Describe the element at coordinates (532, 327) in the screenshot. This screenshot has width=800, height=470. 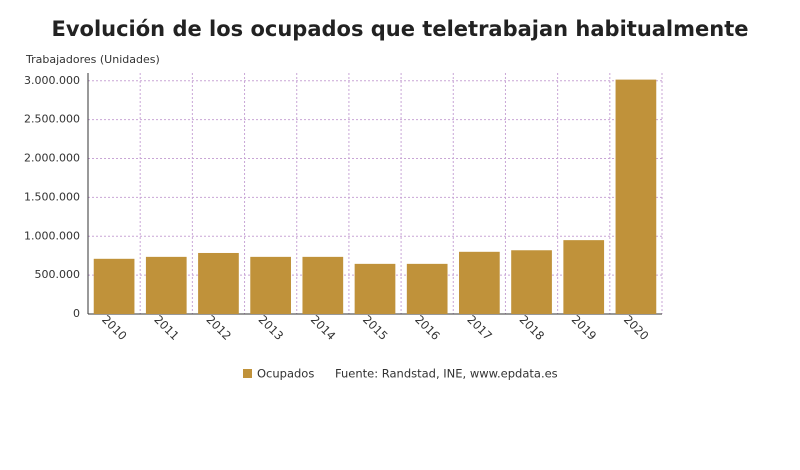
I see `x-tick-label: 2018` at that location.